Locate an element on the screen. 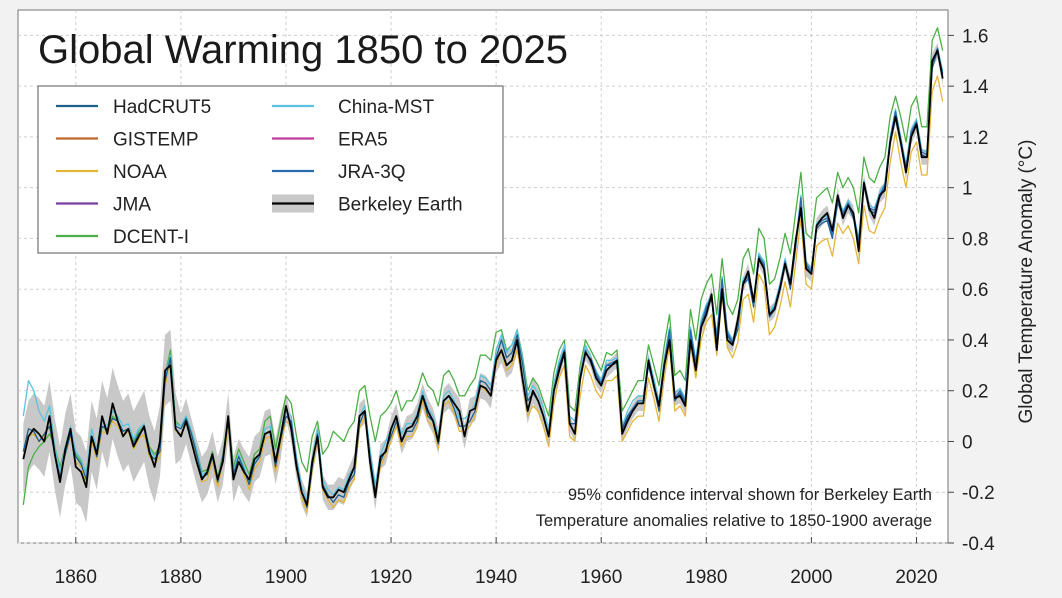 This screenshot has width=1062, height=598. legend-label: HadCRUT5 is located at coordinates (162, 107).